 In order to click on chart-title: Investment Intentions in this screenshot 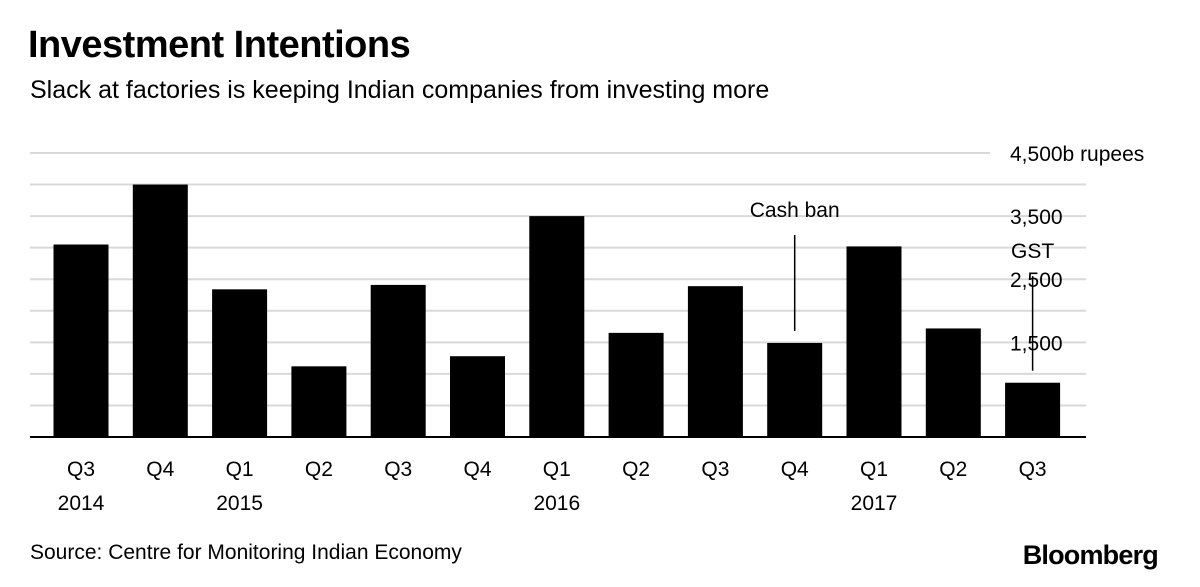, I will do `click(219, 45)`.